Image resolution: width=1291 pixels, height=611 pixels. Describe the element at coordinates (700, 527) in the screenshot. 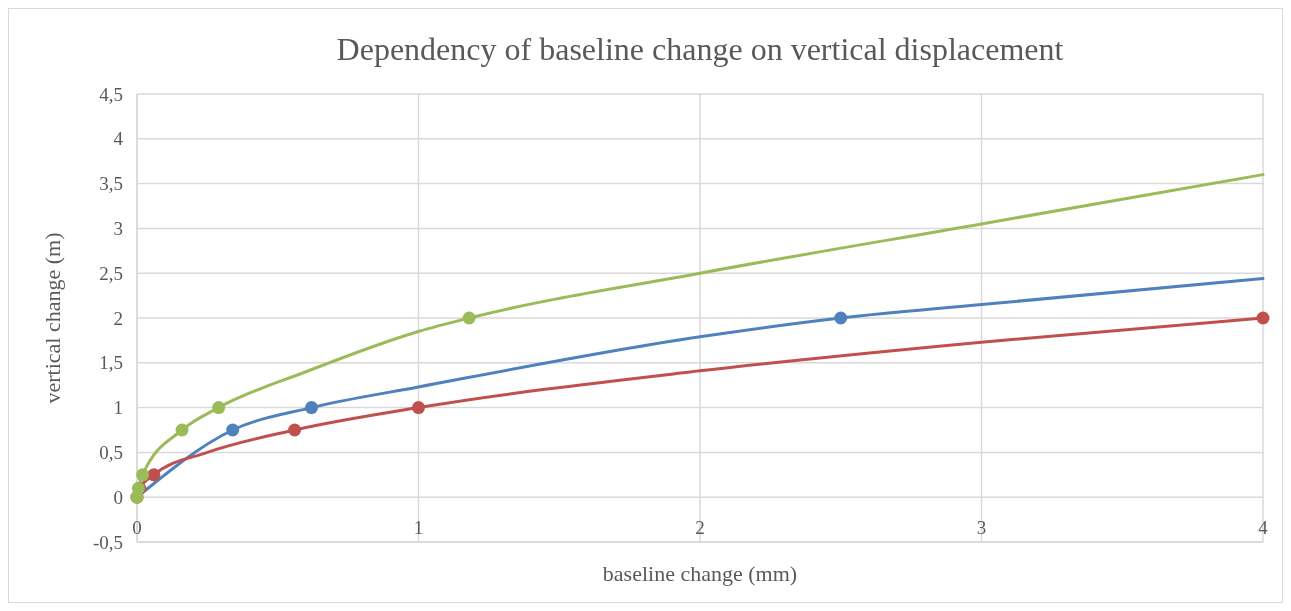

I see `x-tick-label: 2` at that location.